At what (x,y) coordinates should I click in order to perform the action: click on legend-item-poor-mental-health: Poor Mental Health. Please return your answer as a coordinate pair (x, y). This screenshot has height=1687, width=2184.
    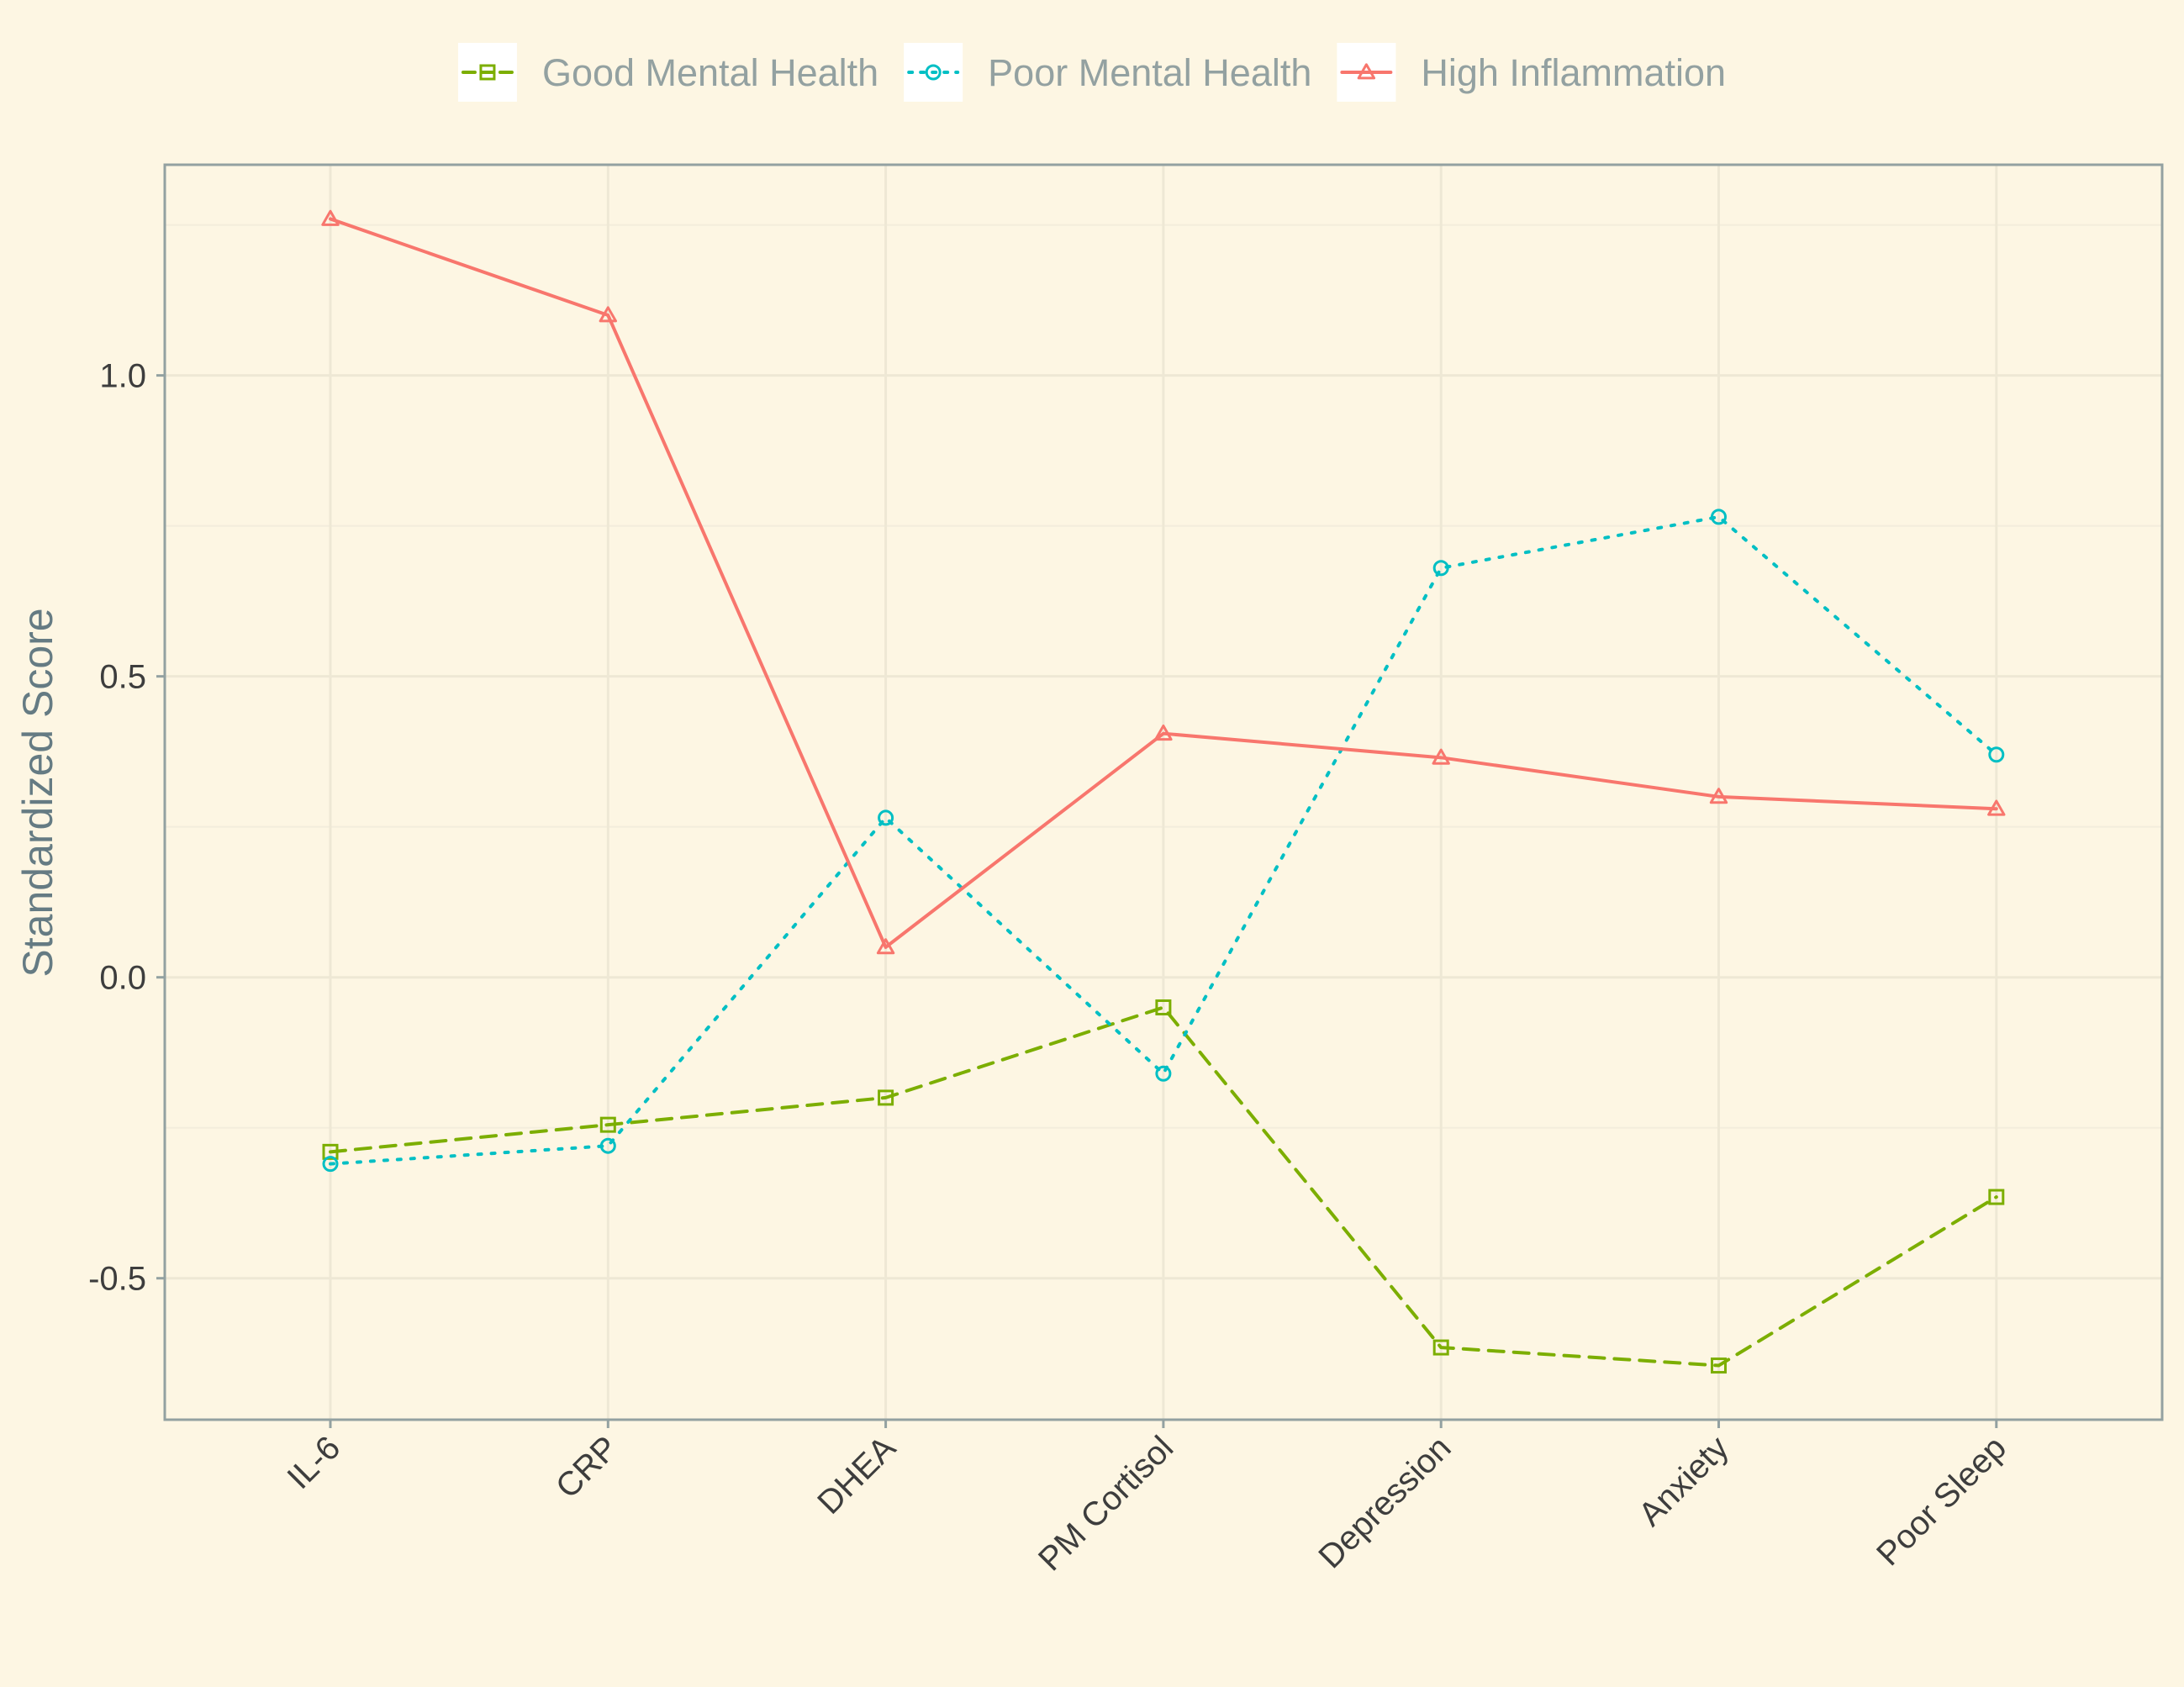
    Looking at the image, I should click on (1107, 72).